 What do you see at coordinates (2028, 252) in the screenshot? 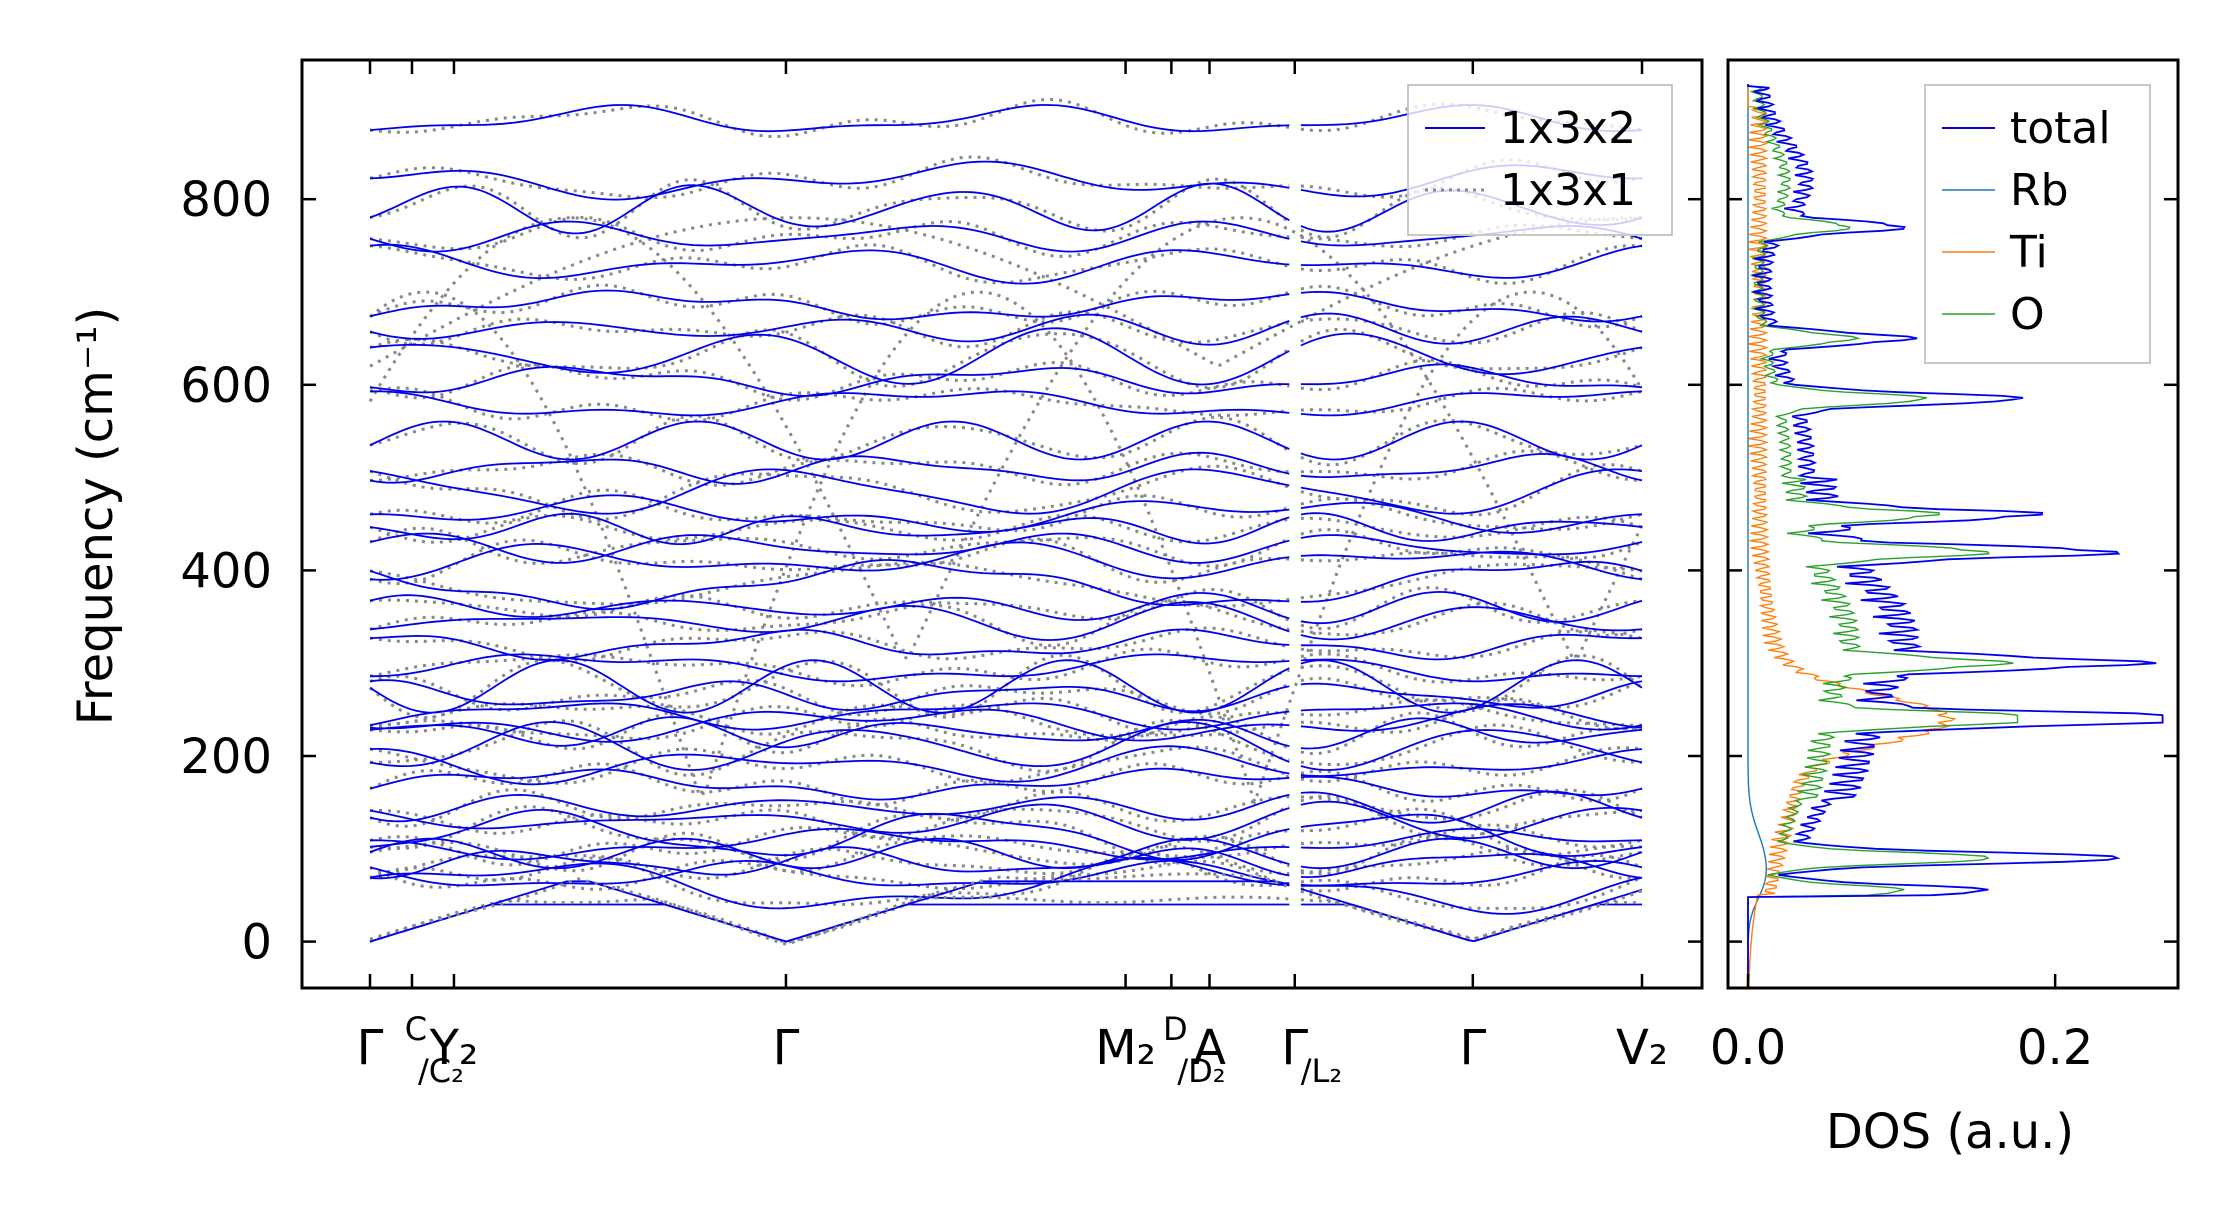
I see `legend-label-ti: Ti` at bounding box center [2028, 252].